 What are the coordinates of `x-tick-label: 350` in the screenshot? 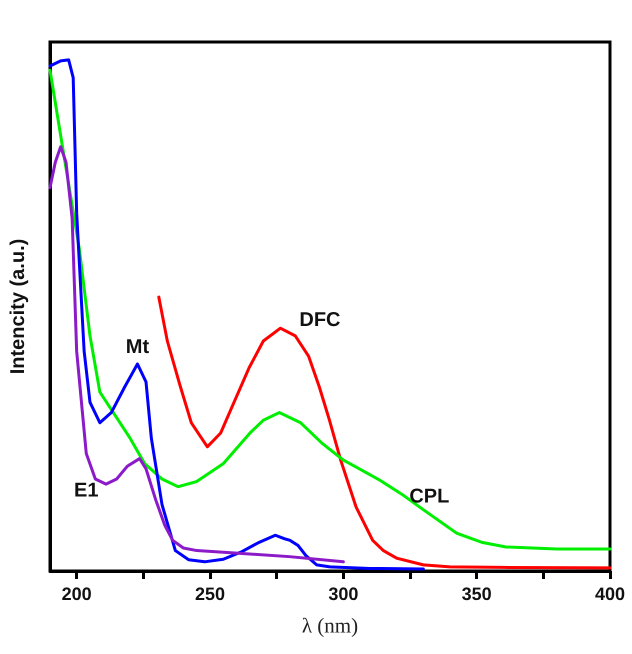 It's located at (477, 594).